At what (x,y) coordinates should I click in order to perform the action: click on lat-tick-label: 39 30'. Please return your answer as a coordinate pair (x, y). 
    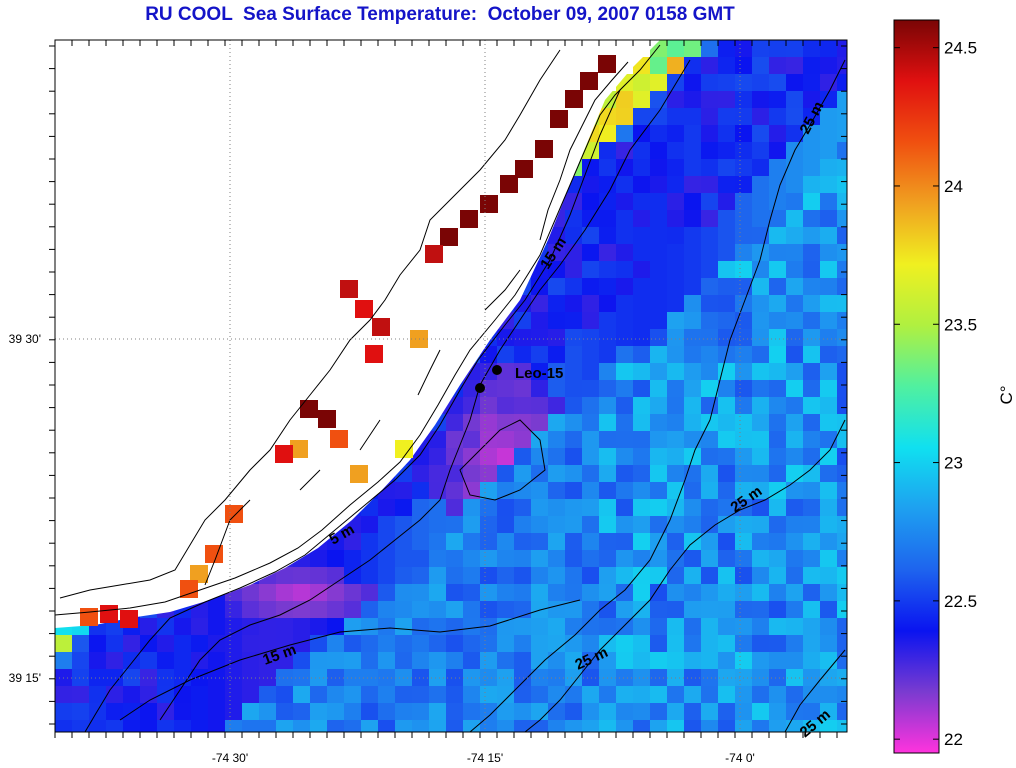
    Looking at the image, I should click on (25, 339).